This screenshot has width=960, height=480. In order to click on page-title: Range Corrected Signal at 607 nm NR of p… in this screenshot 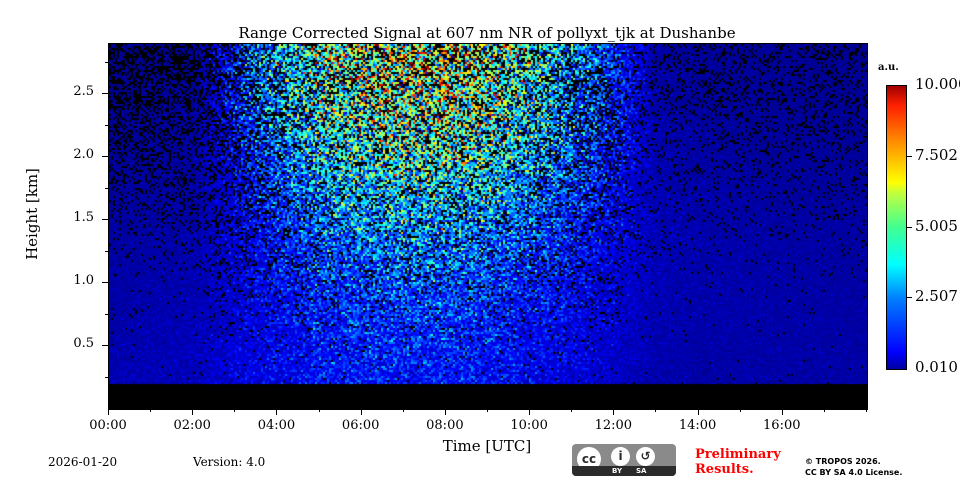, I will do `click(487, 33)`.